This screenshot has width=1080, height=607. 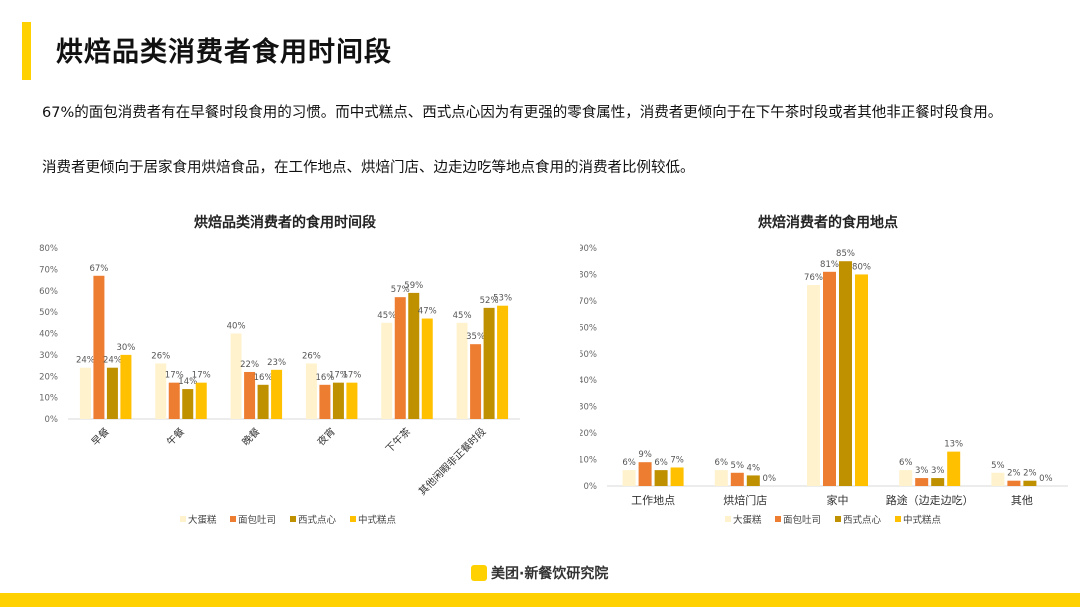 What do you see at coordinates (125, 348) in the screenshot?
I see `data-label: 30%` at bounding box center [125, 348].